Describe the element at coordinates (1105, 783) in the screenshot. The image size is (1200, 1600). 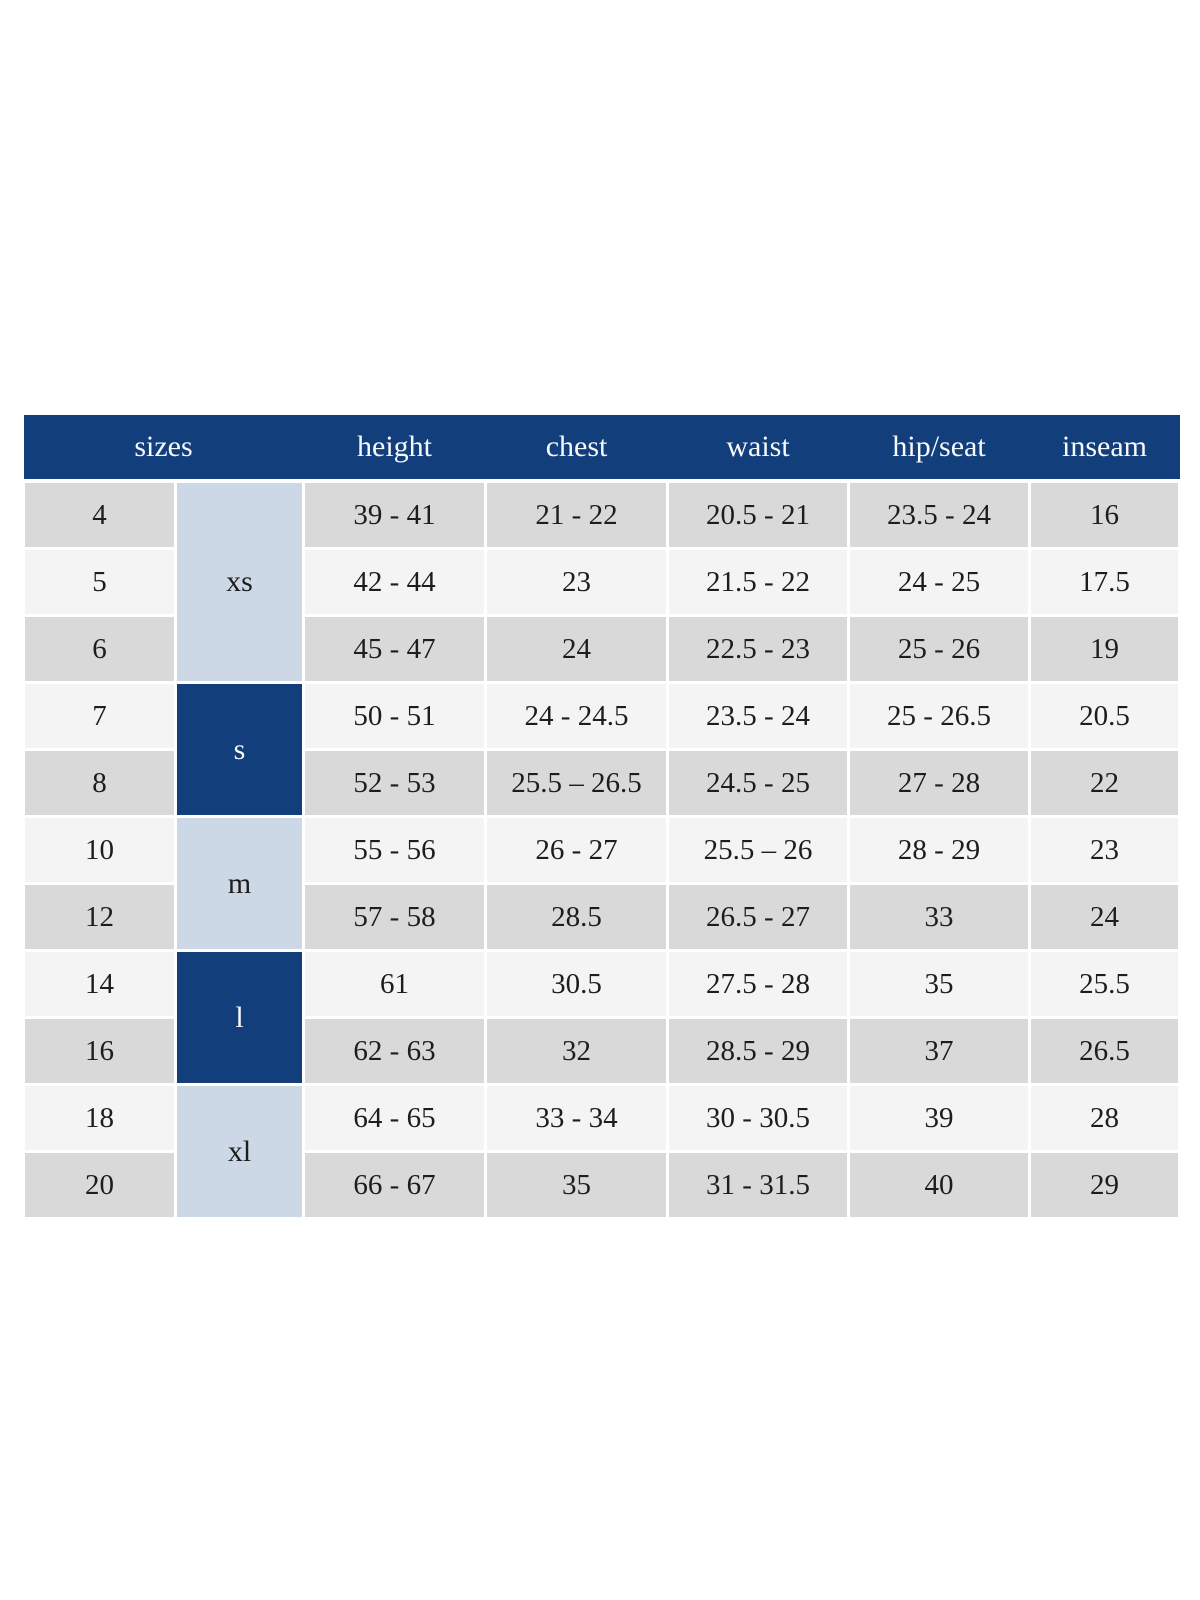
I see `inseam-cell: 22` at that location.